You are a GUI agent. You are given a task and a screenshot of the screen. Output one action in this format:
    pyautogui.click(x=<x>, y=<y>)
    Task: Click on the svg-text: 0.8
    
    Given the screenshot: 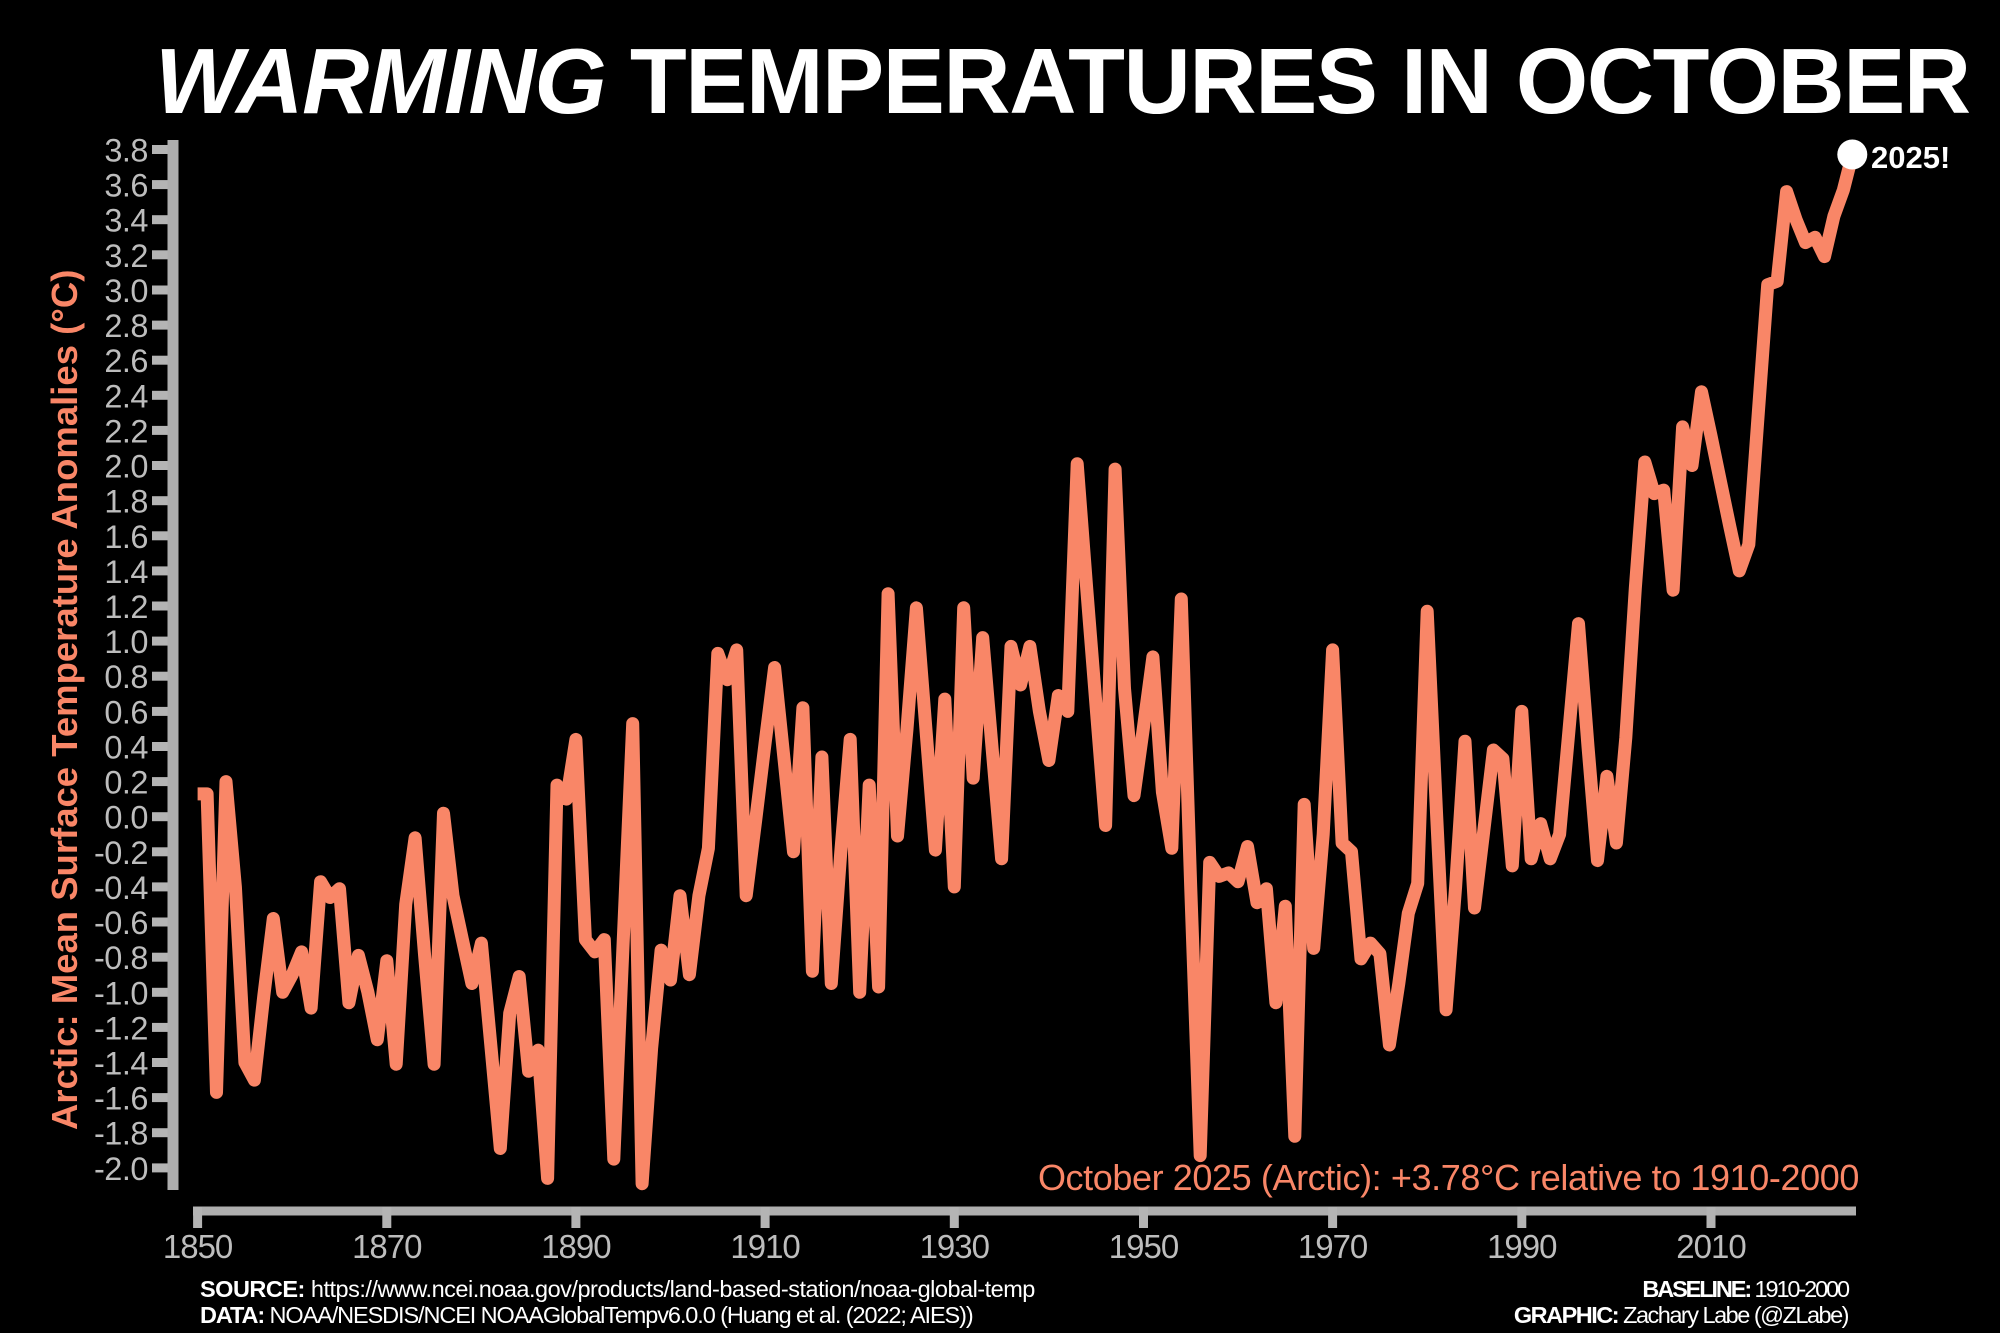 What is the action you would take?
    pyautogui.click(x=126, y=677)
    